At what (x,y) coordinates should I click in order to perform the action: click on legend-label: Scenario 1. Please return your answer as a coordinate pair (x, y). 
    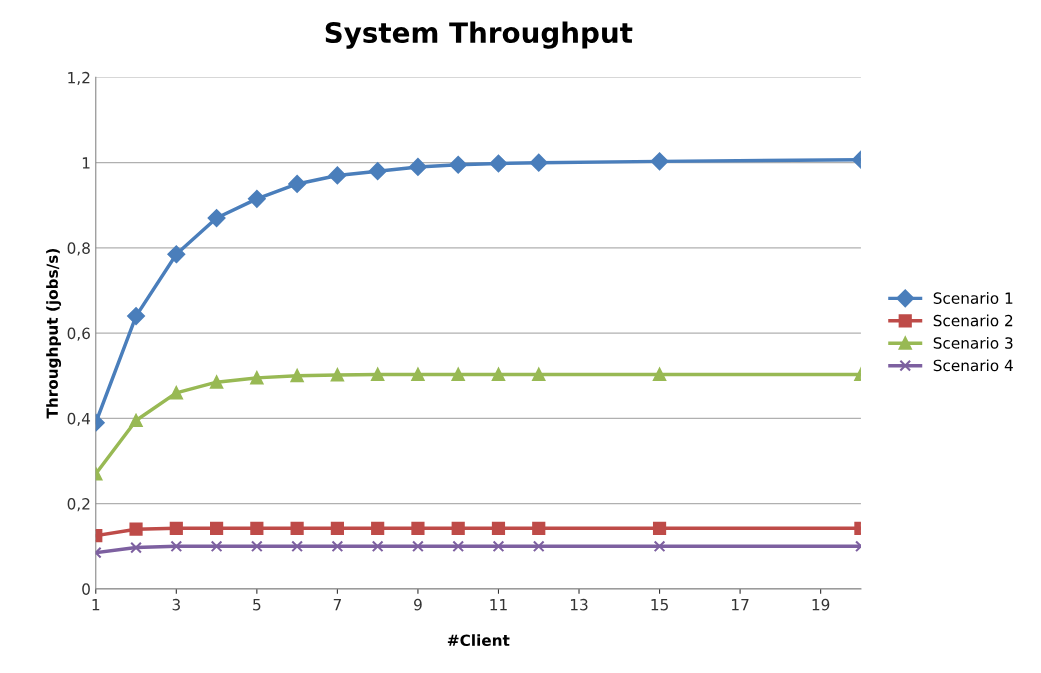
    Looking at the image, I should click on (973, 298).